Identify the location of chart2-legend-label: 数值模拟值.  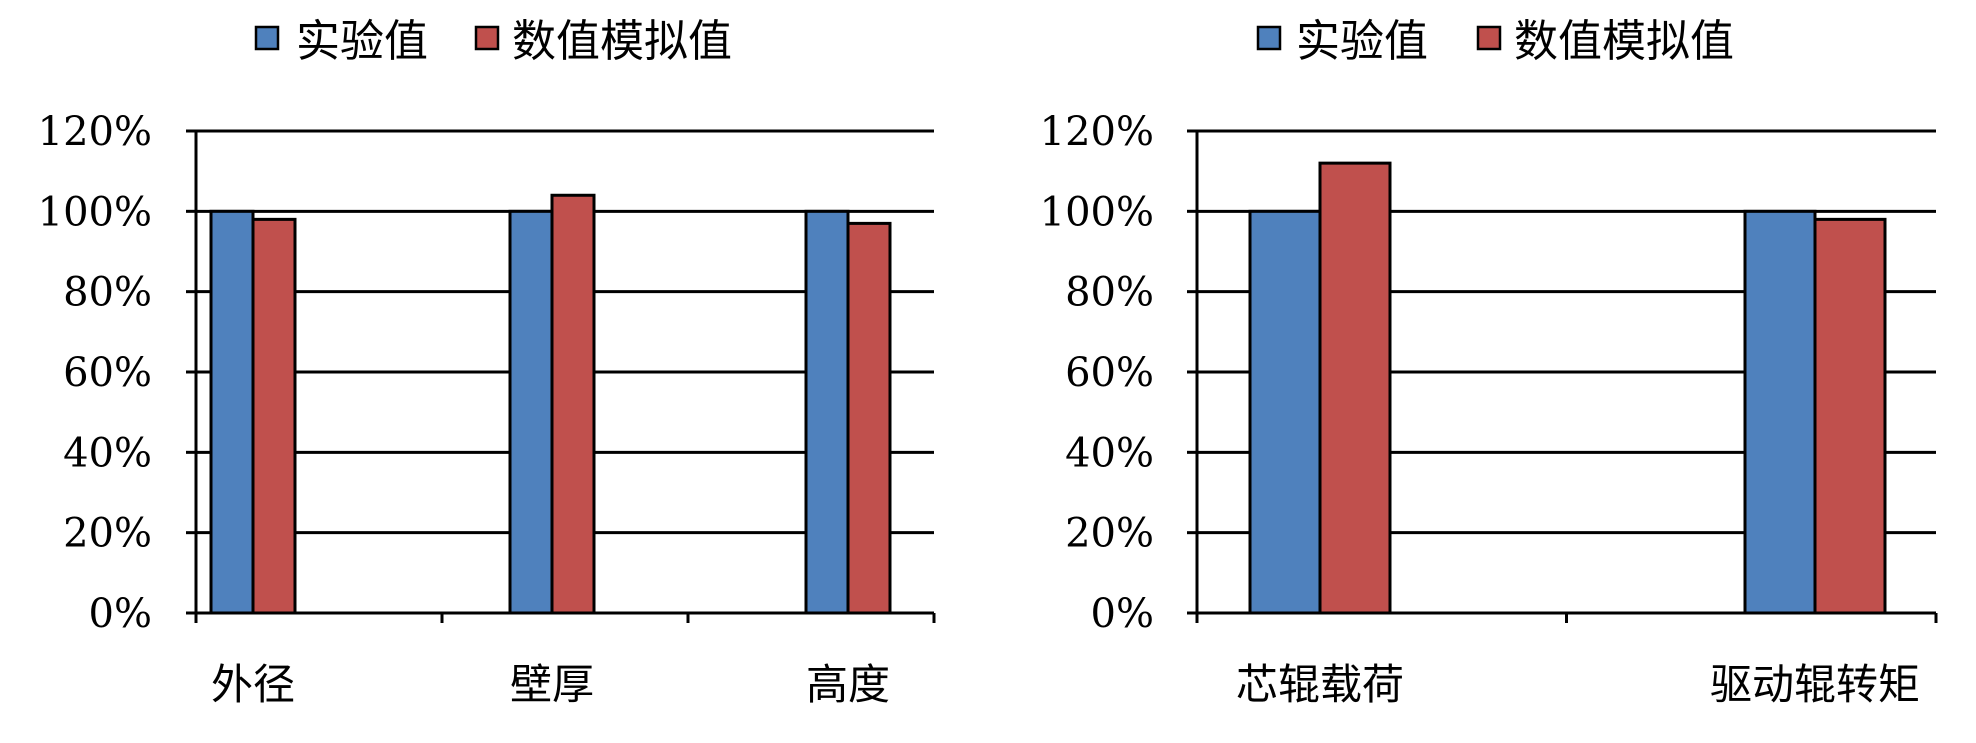
(1624, 41).